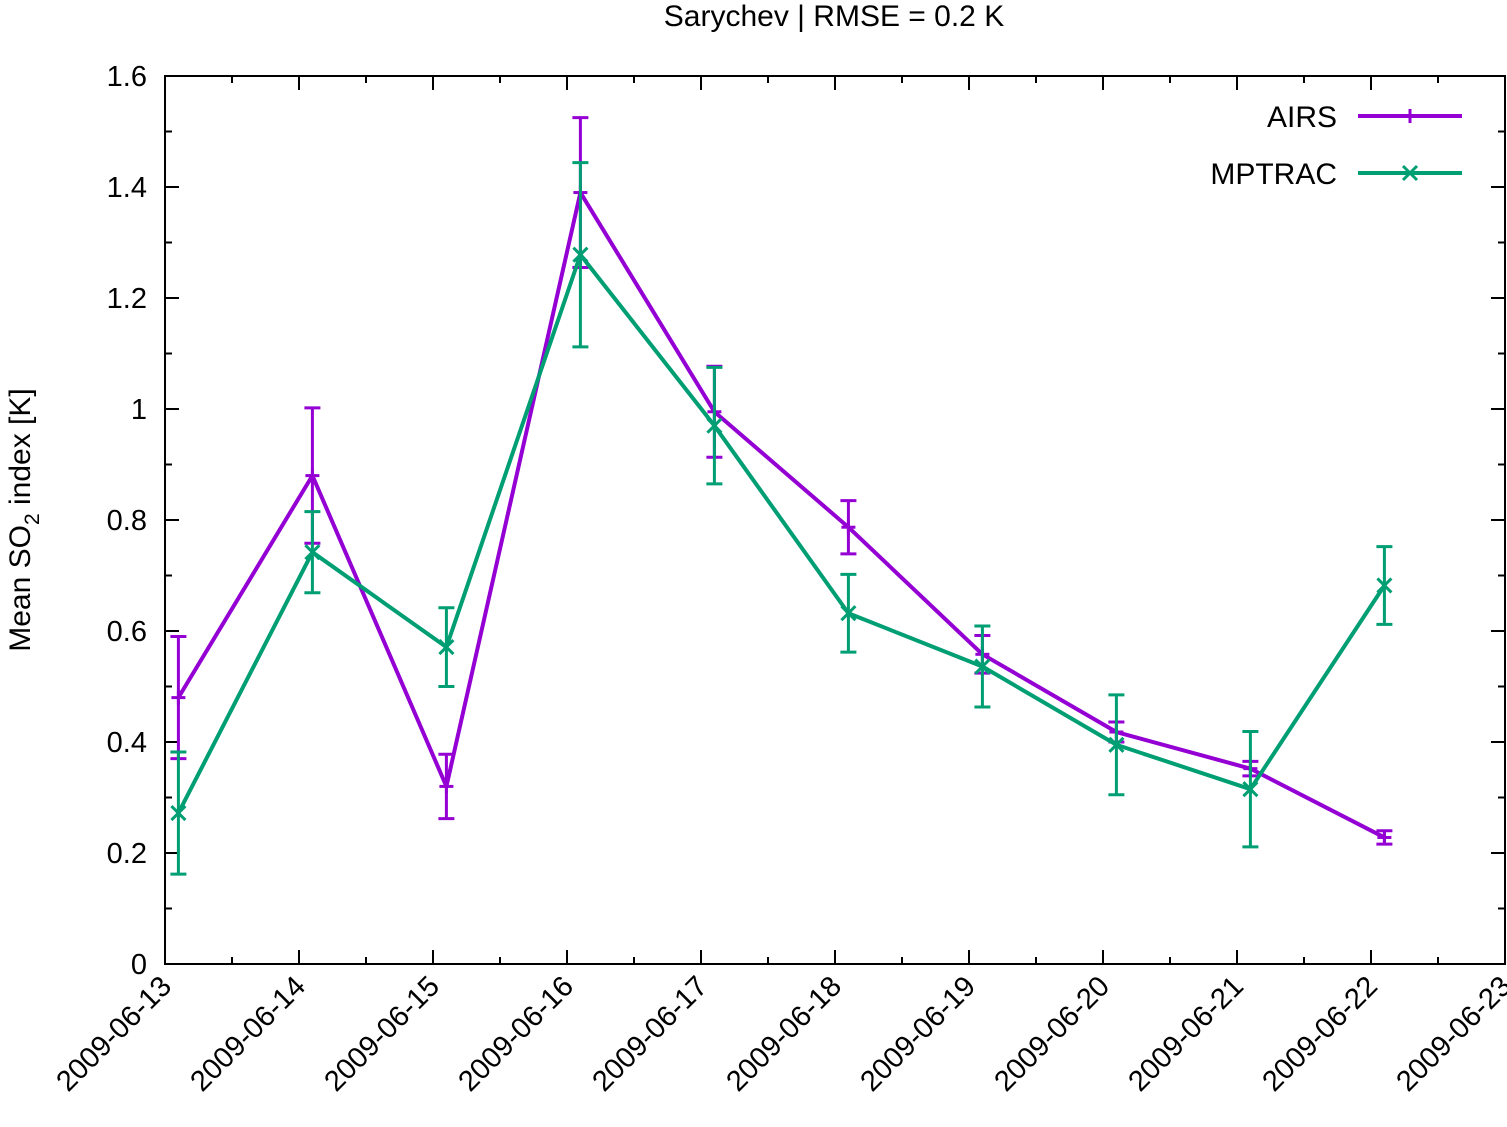 The image size is (1507, 1127). What do you see at coordinates (650, 1034) in the screenshot?
I see `x-tick-label: 2009-06-17` at bounding box center [650, 1034].